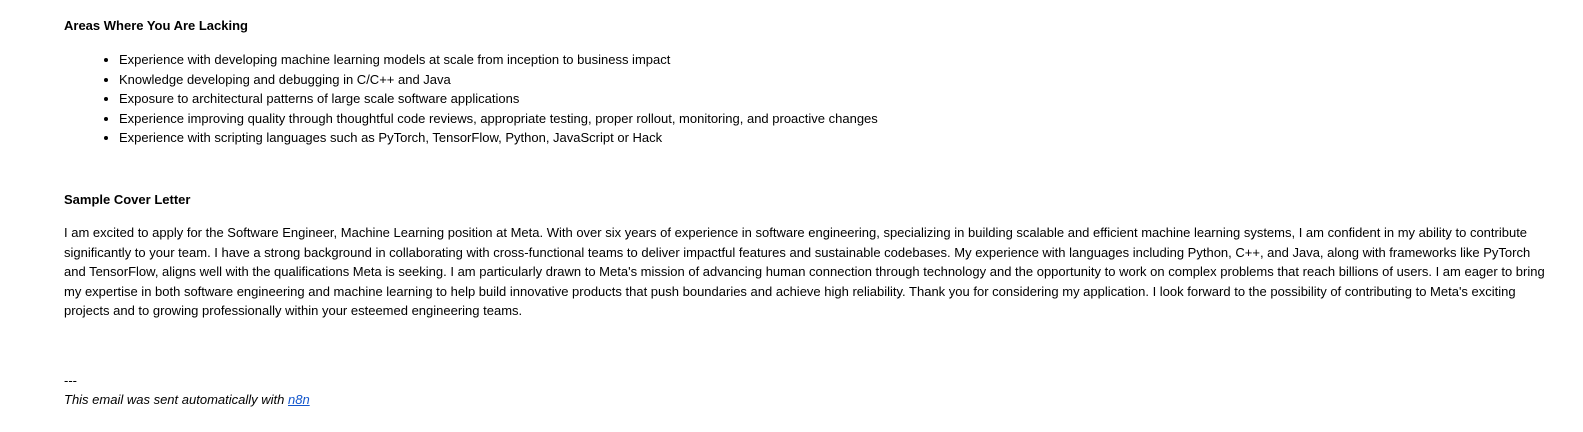  I want to click on n8n-link: n8n, so click(298, 399).